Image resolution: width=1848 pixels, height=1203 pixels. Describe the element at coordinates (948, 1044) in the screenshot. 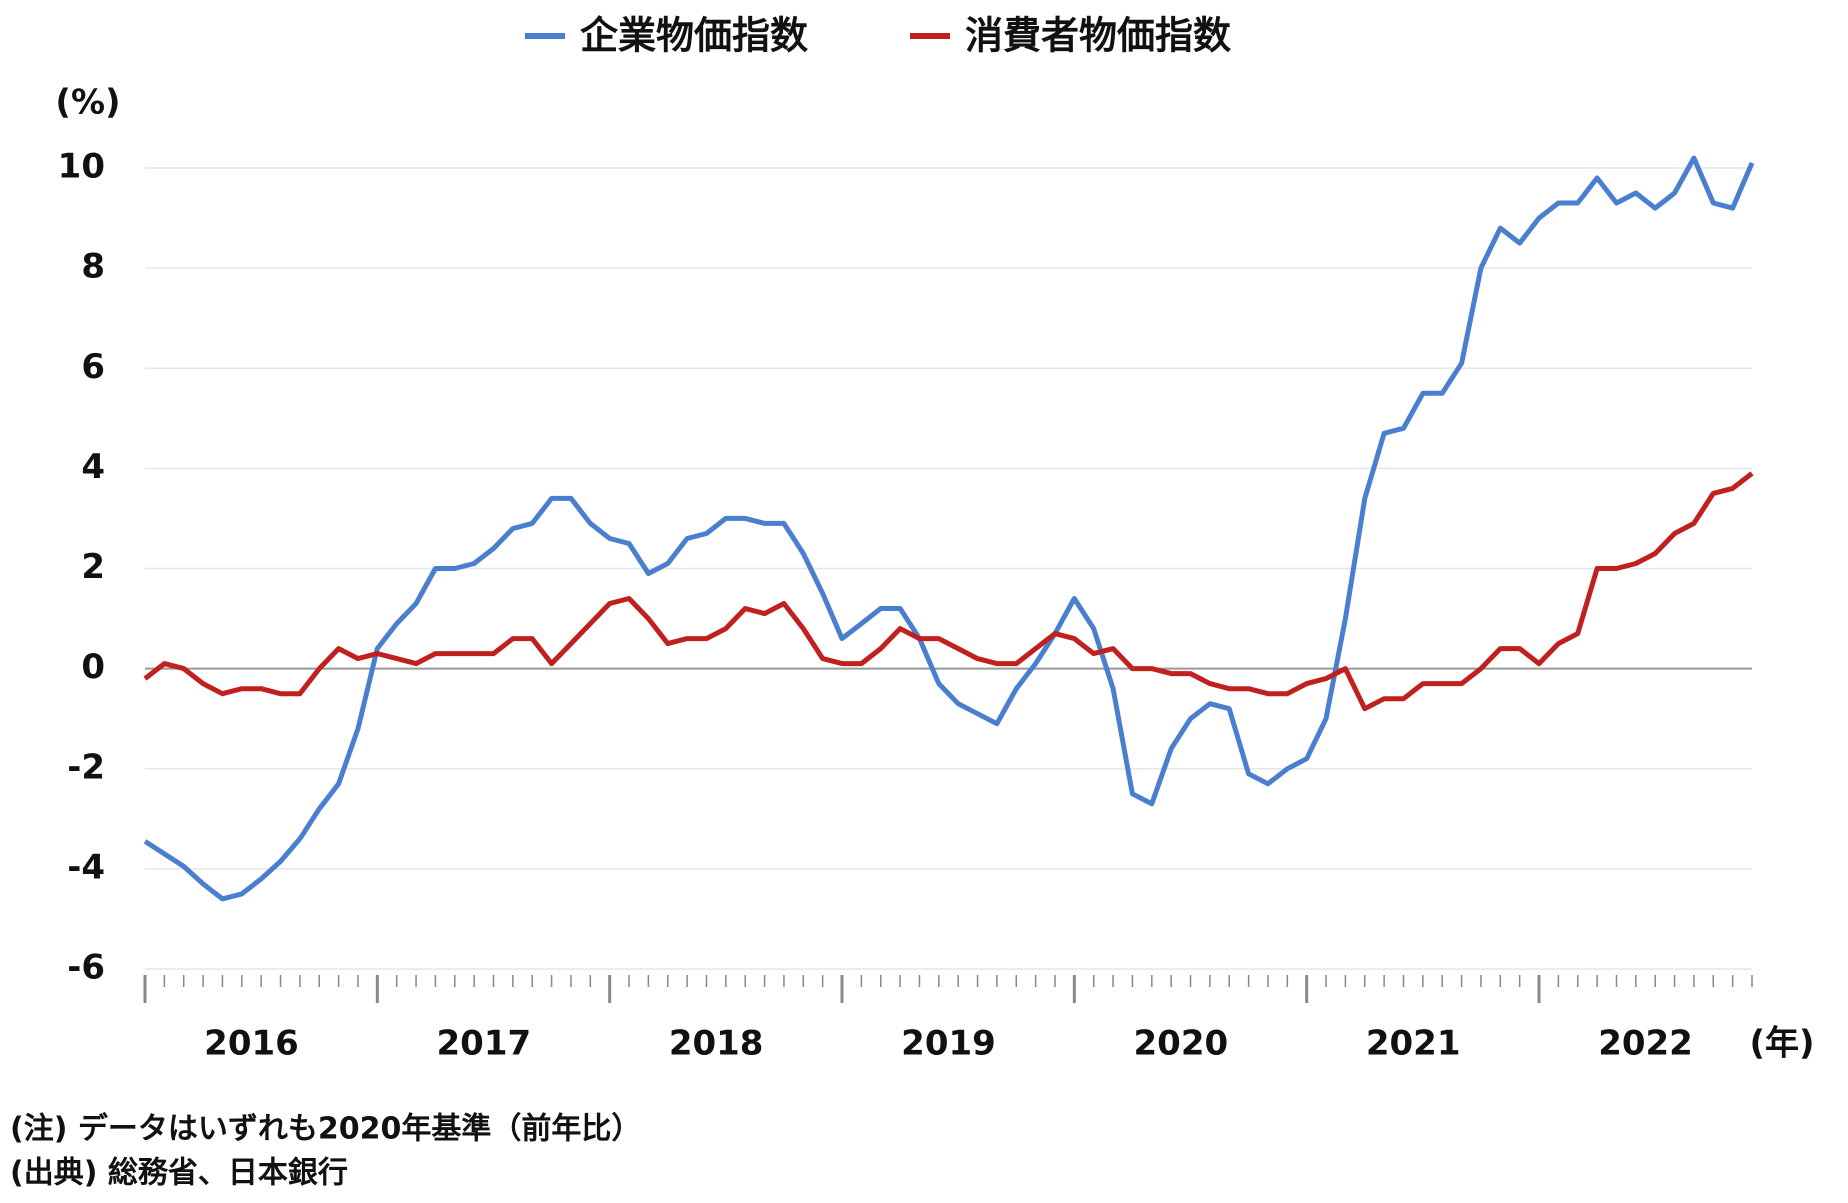

I see `x-tick-label: 2019` at that location.